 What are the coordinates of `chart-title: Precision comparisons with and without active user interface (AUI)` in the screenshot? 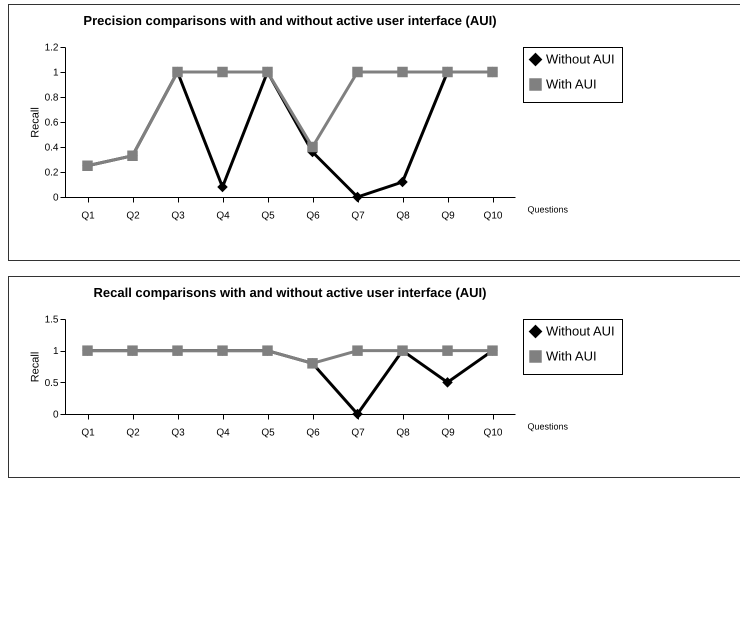 It's located at (290, 20).